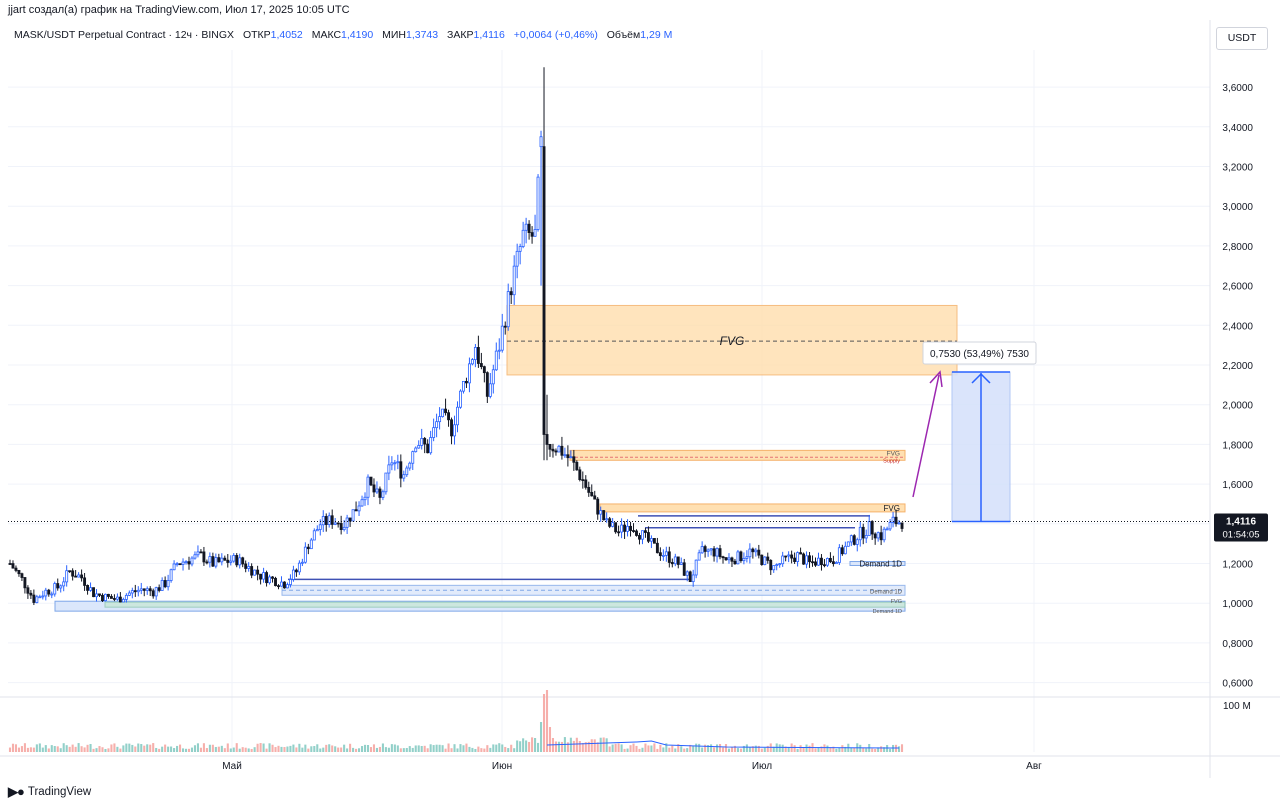 This screenshot has height=808, width=1280. Describe the element at coordinates (1242, 38) in the screenshot. I see `currency-button: USDT` at that location.